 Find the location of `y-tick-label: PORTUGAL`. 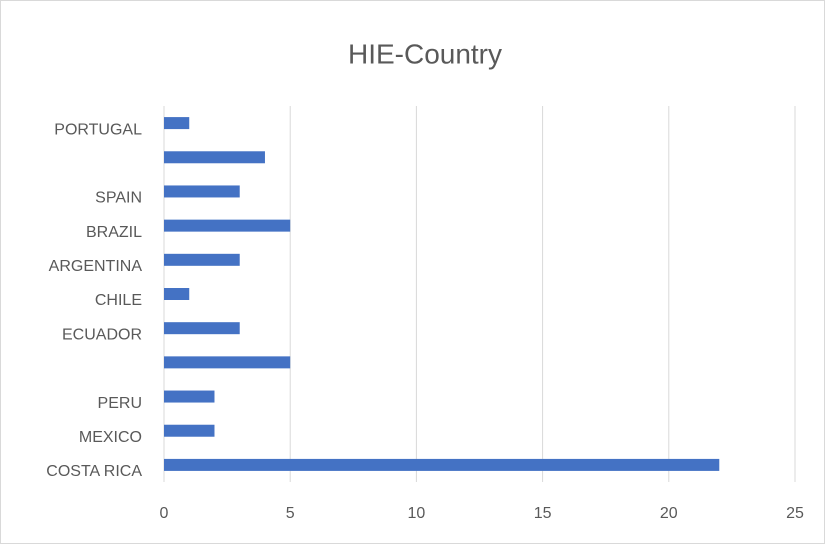

y-tick-label: PORTUGAL is located at coordinates (98, 129).